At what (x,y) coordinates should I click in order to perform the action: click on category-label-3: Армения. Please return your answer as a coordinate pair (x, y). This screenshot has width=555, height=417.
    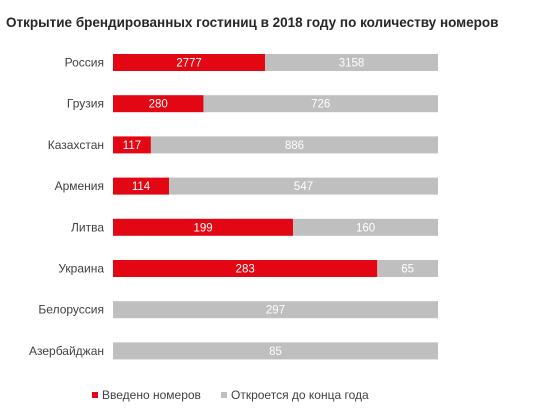
    Looking at the image, I should click on (79, 186).